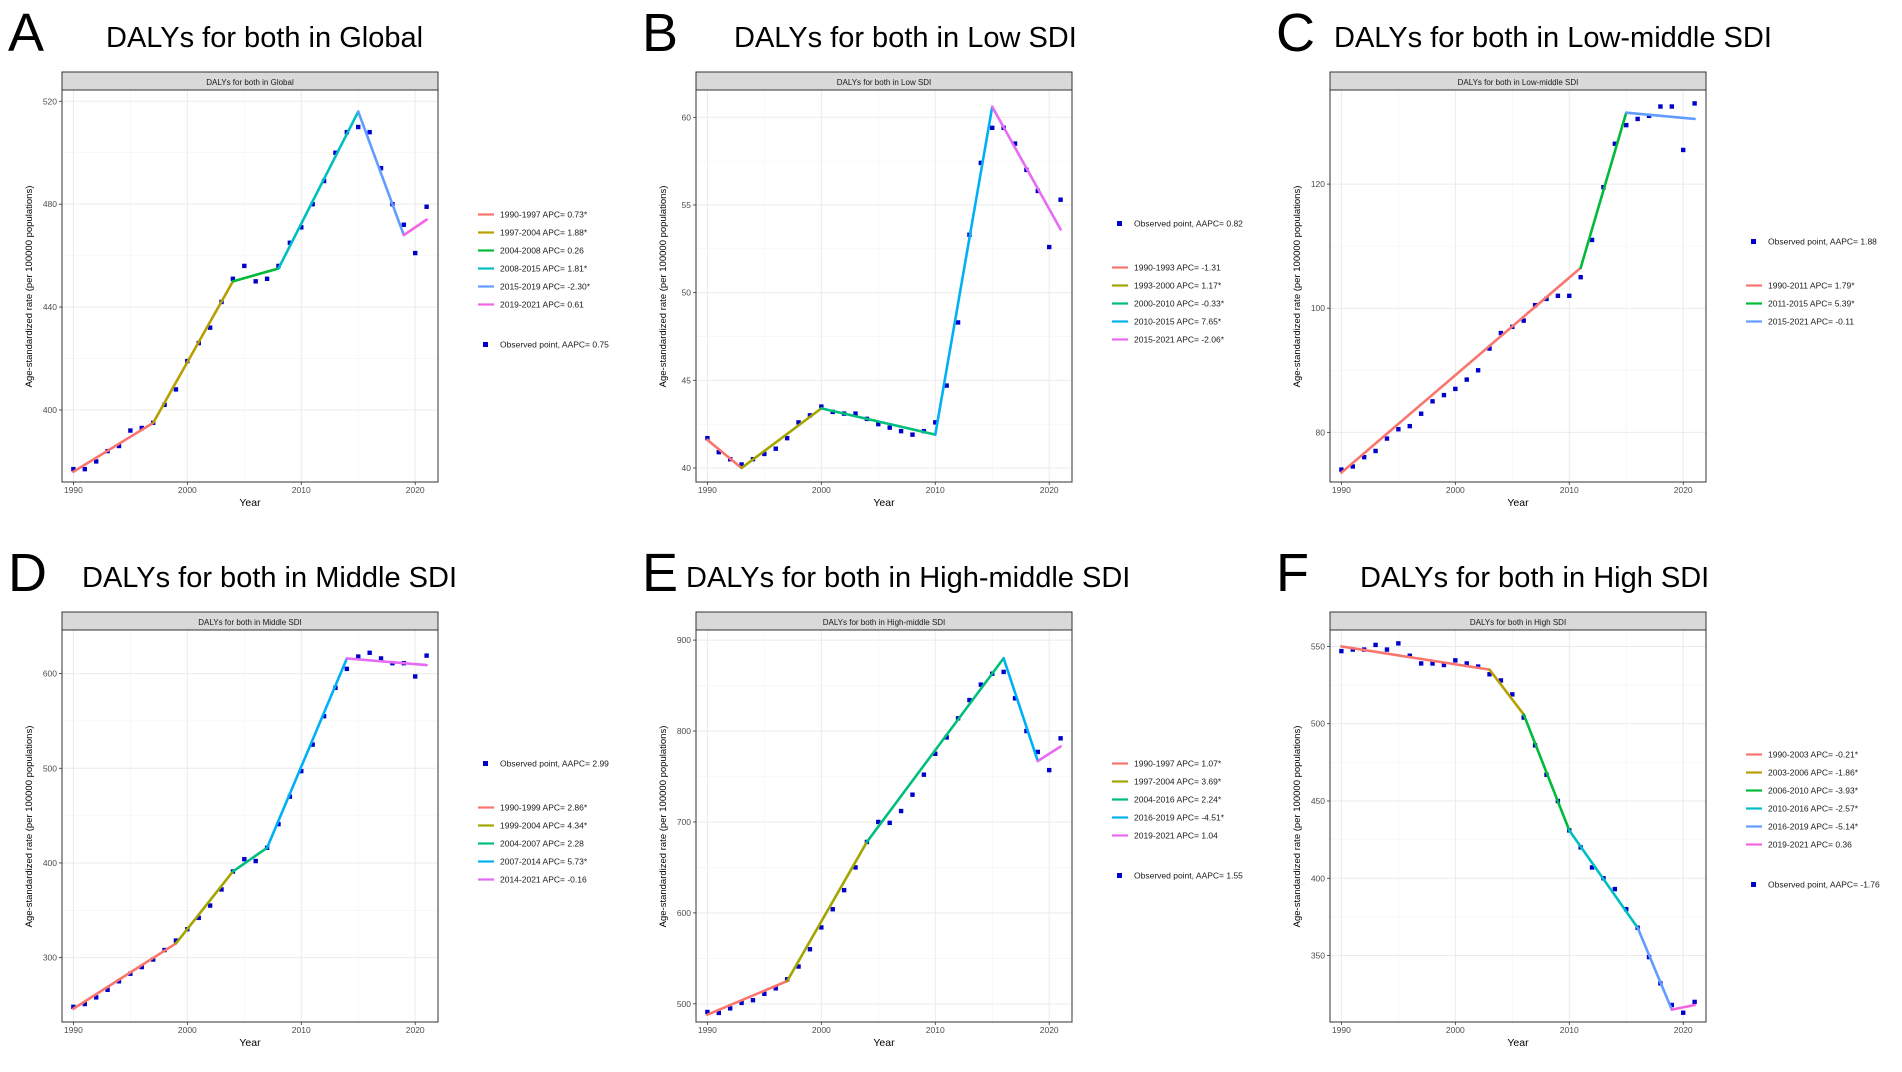  I want to click on y-tick-label: 120, so click(1318, 184).